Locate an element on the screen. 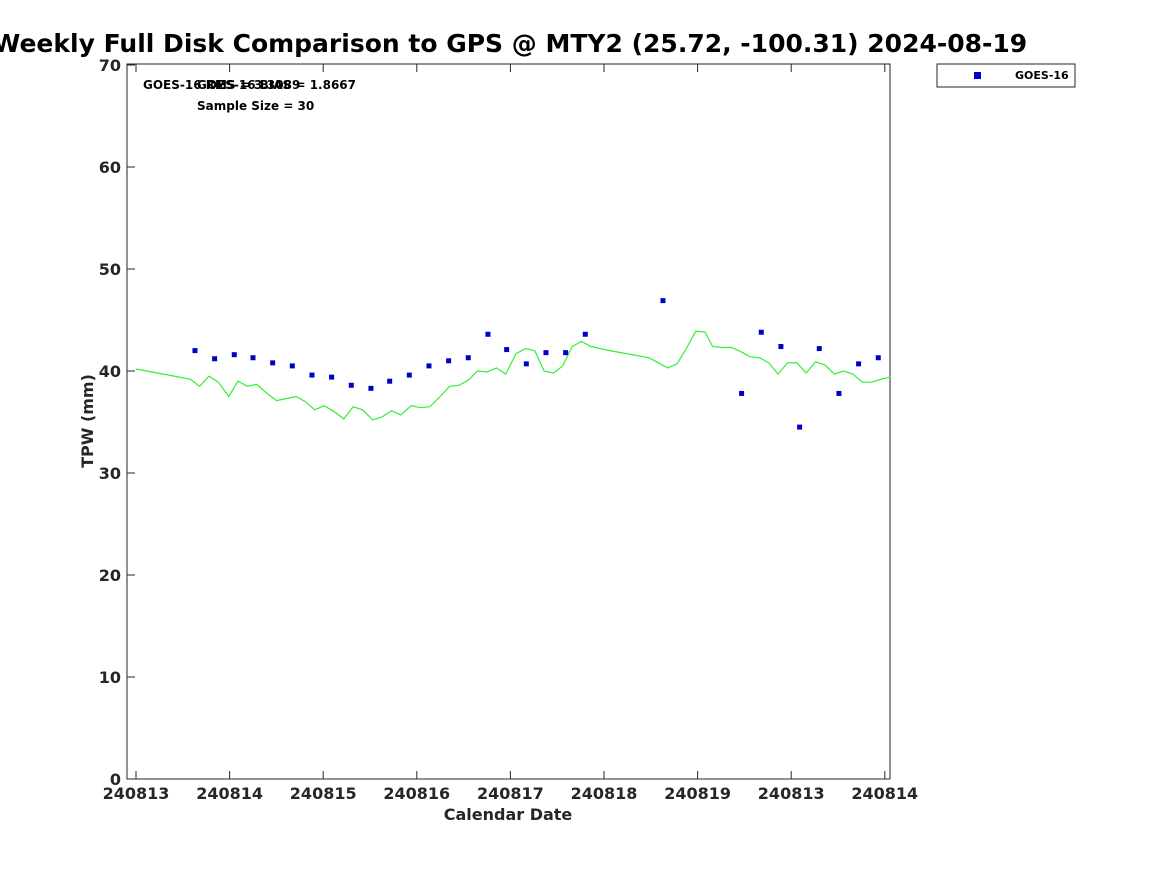 Image resolution: width=1167 pixels, height=875 pixels. goes-point-layer is located at coordinates (536, 364).